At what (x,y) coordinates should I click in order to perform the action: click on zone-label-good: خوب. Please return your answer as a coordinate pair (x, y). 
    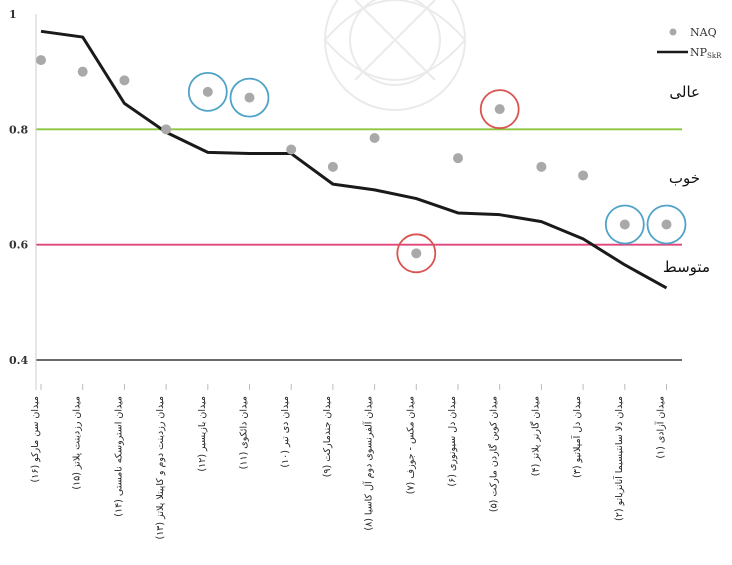
    Looking at the image, I should click on (684, 178).